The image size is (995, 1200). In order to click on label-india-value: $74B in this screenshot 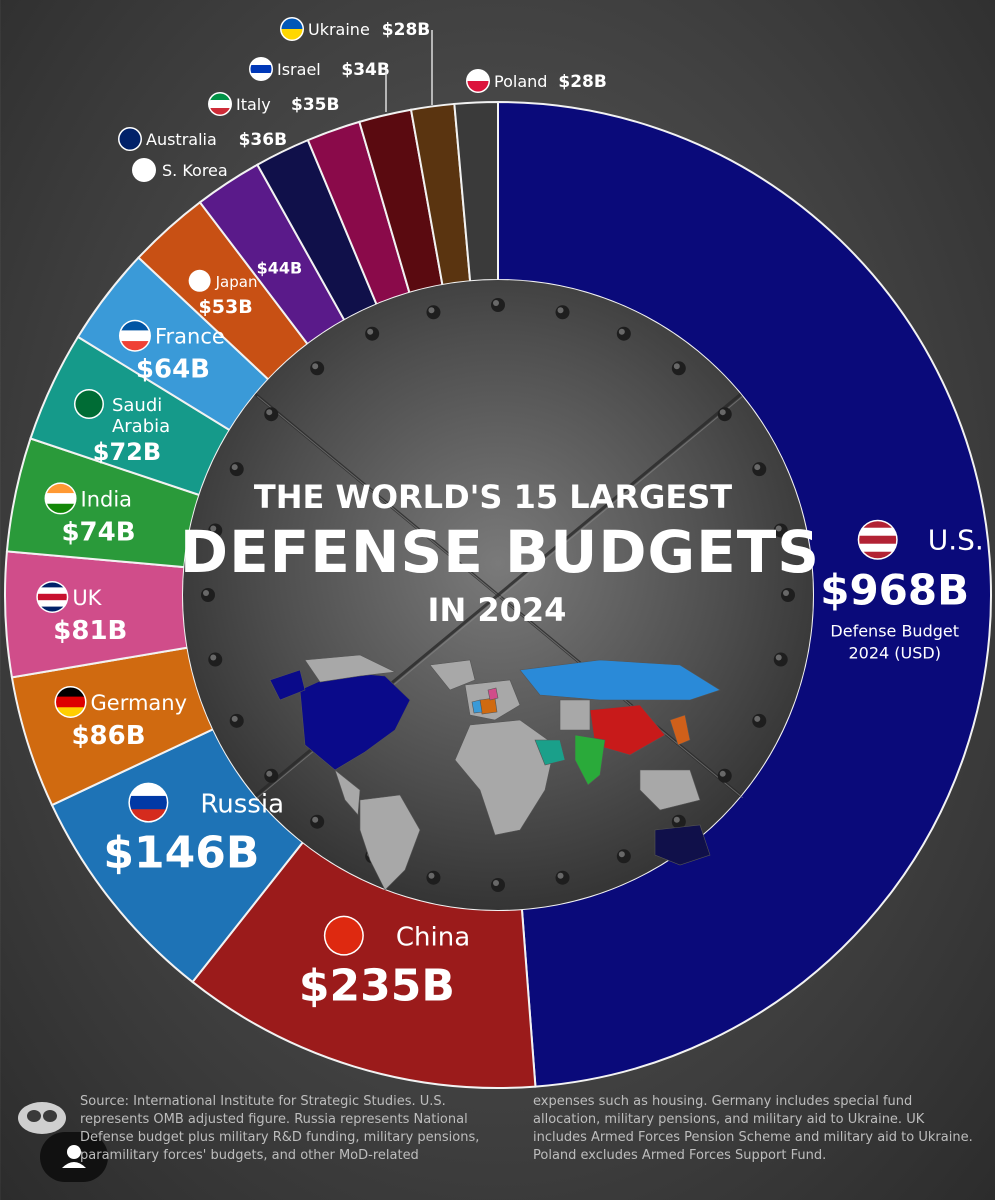, I will do `click(98, 532)`.